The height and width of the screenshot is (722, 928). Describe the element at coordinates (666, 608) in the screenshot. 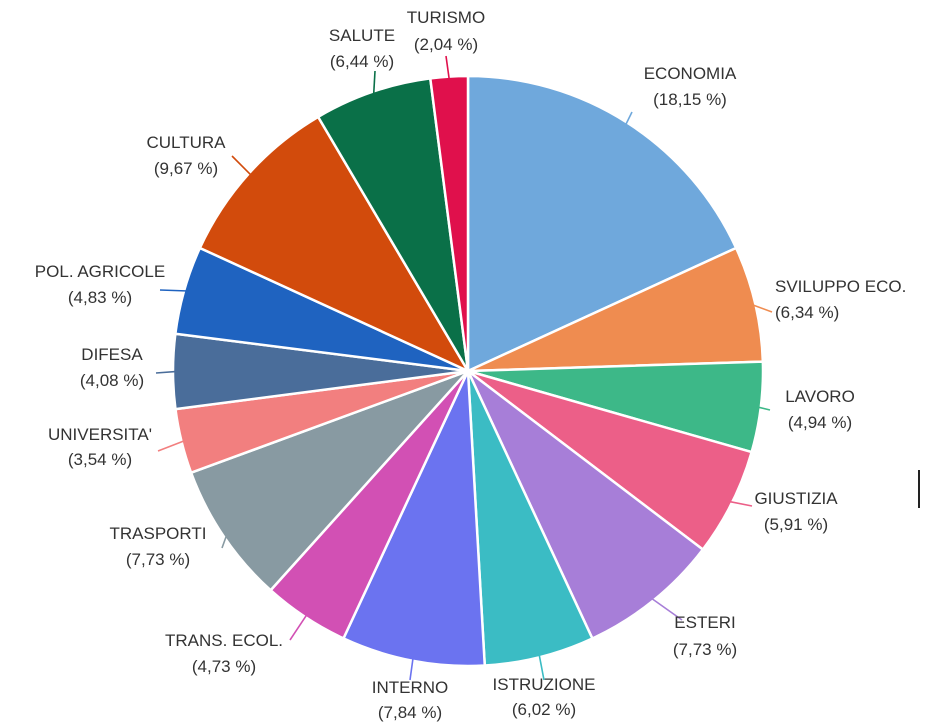

I see `leader-line-esteri` at that location.